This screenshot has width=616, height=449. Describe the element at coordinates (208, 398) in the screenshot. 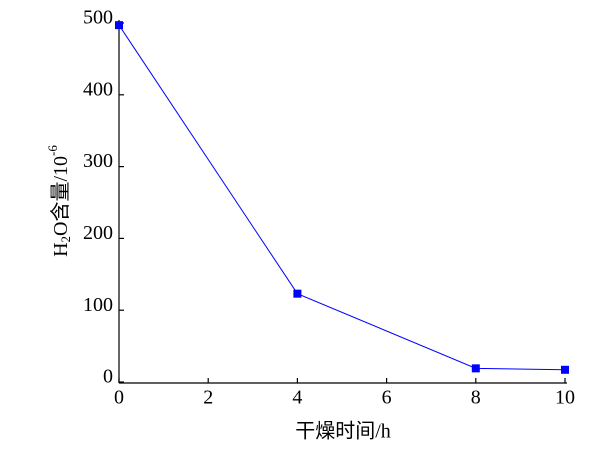

I see `x-tick-label: 2` at that location.